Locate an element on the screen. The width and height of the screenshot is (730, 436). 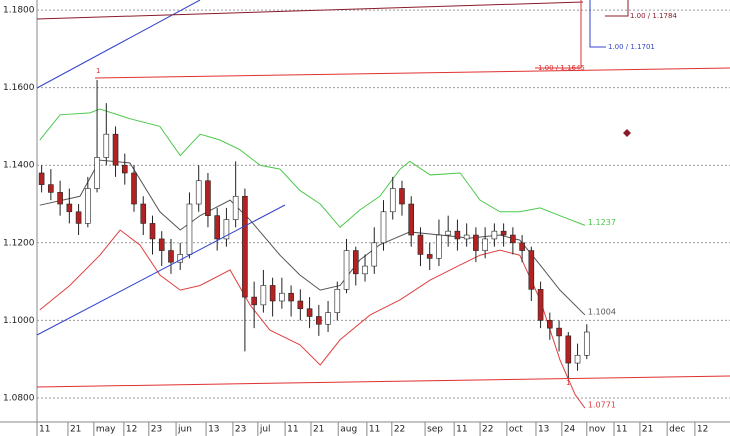
x-tick-label: may is located at coordinates (106, 430).